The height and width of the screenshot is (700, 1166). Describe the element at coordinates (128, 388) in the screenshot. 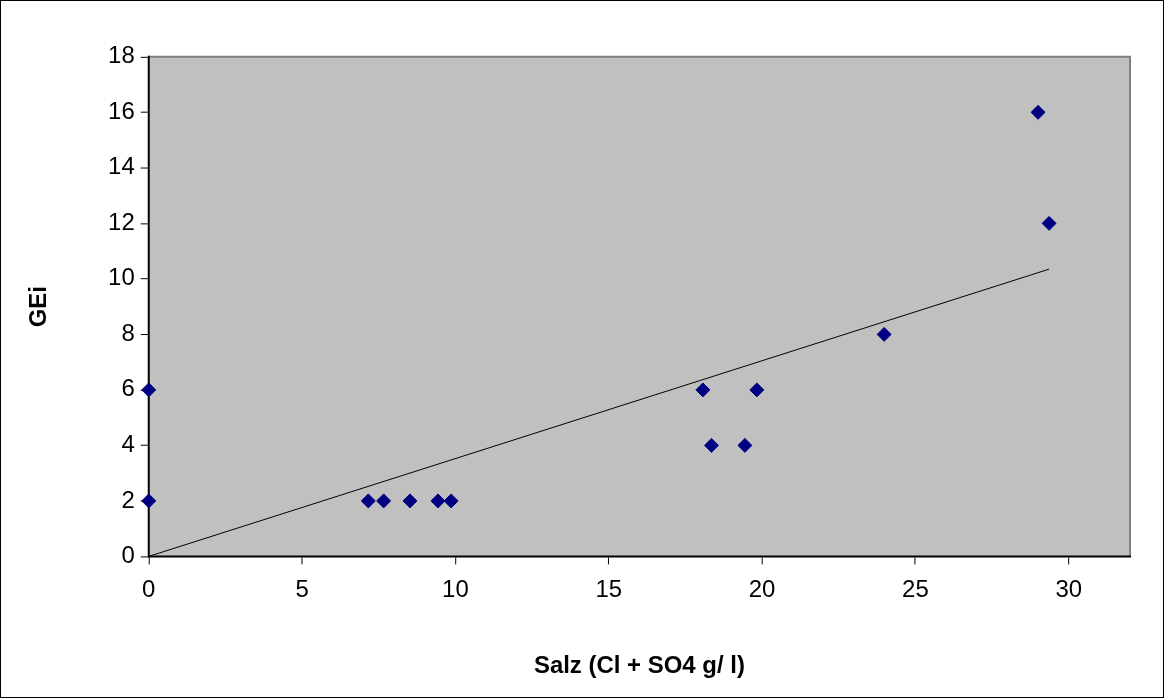

I see `y-tick-label: 6` at that location.